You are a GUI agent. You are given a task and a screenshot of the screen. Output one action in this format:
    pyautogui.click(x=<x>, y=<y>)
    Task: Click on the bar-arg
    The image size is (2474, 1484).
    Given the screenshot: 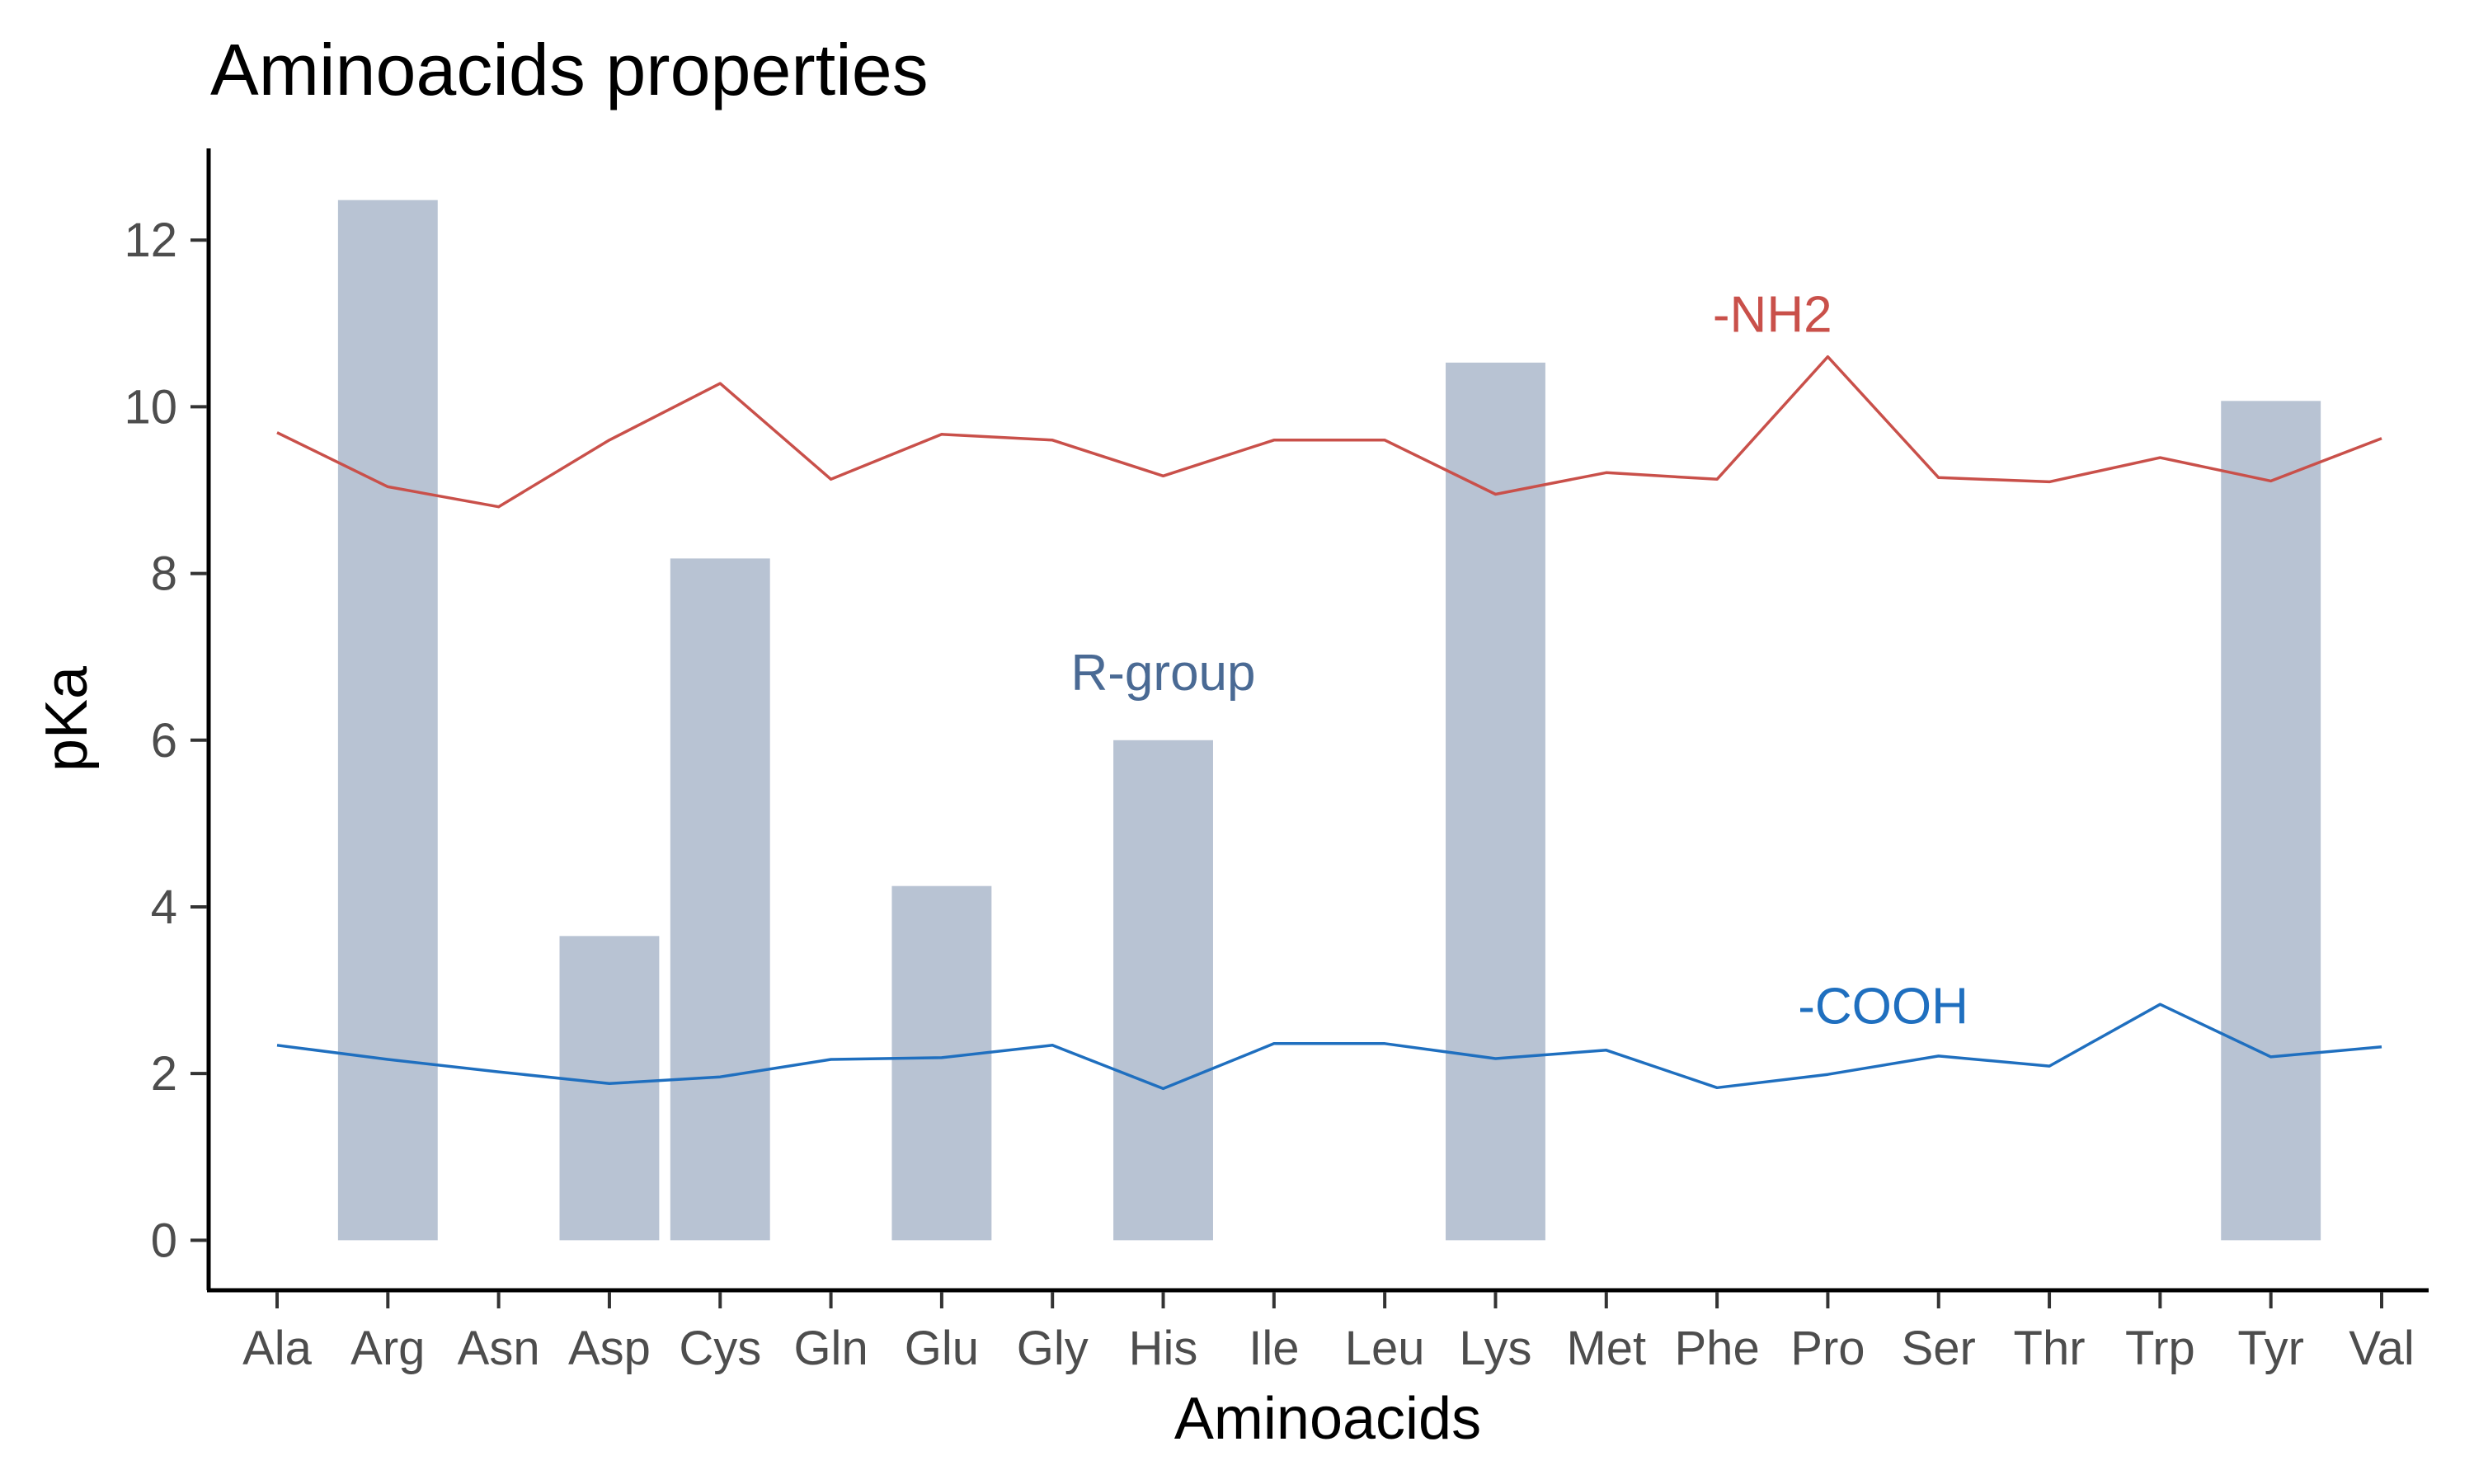 What is the action you would take?
    pyautogui.click(x=387, y=720)
    